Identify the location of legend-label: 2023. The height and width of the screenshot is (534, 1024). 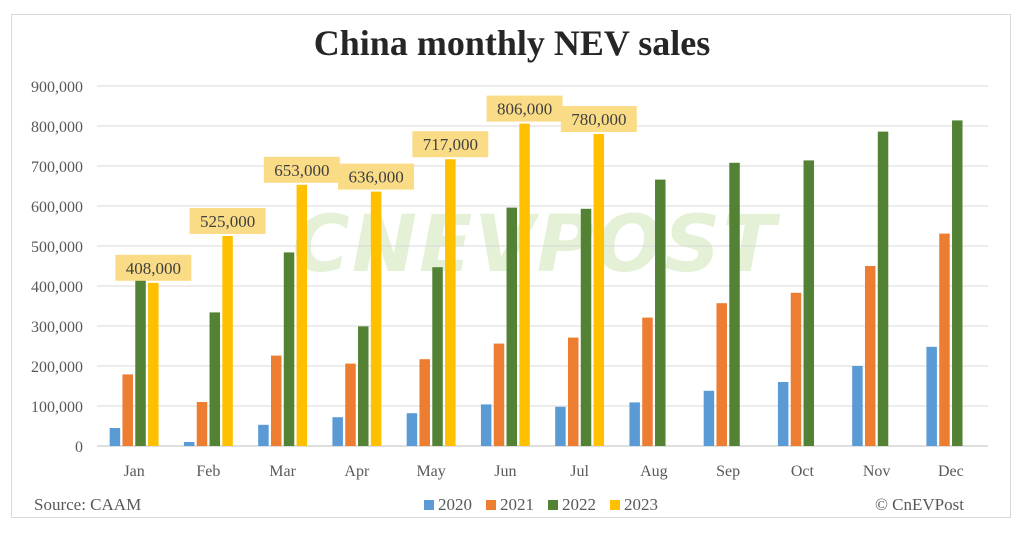
(641, 504).